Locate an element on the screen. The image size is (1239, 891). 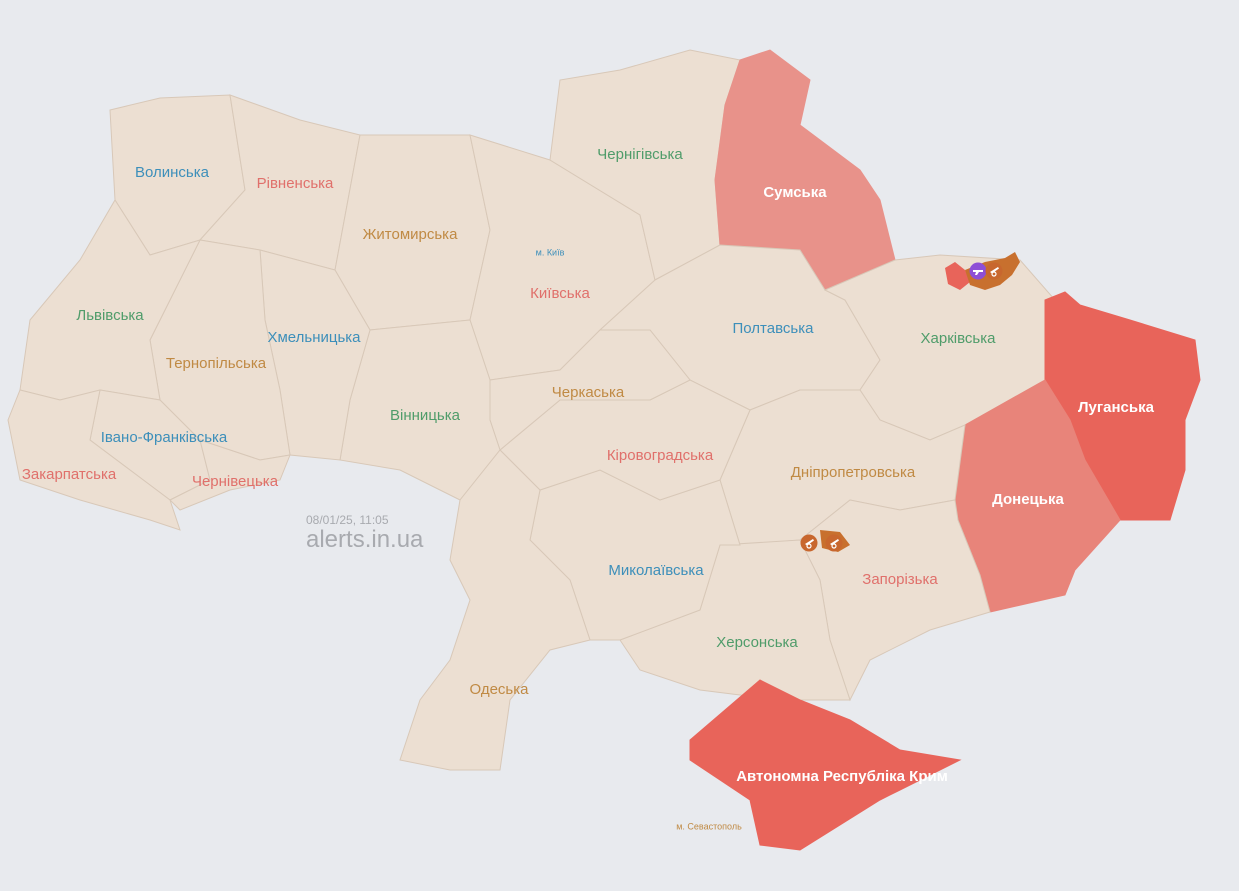
region-label-sumy: Сумська is located at coordinates (795, 192).